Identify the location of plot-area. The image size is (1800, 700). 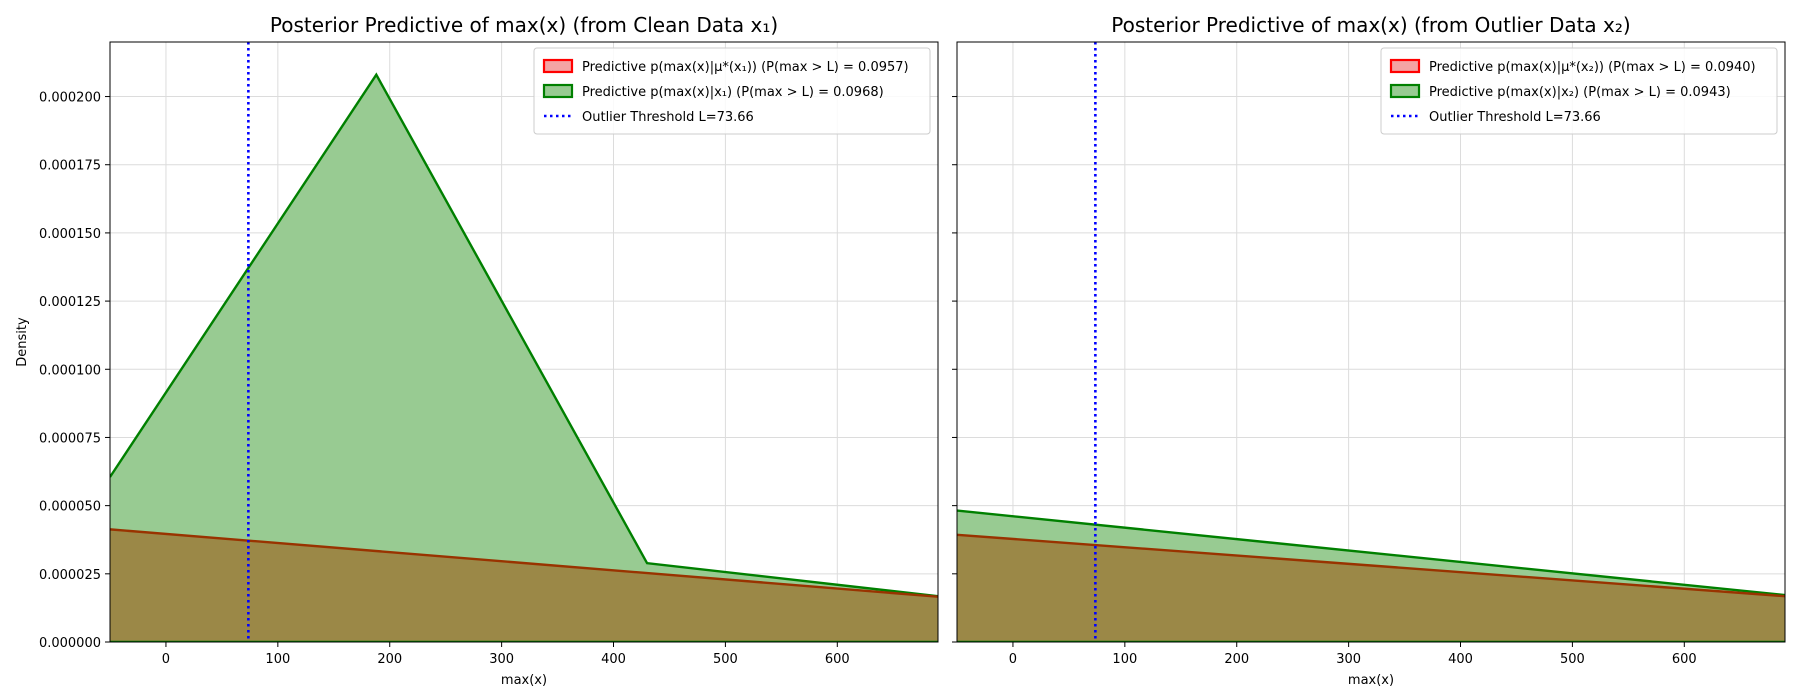
(1371, 575).